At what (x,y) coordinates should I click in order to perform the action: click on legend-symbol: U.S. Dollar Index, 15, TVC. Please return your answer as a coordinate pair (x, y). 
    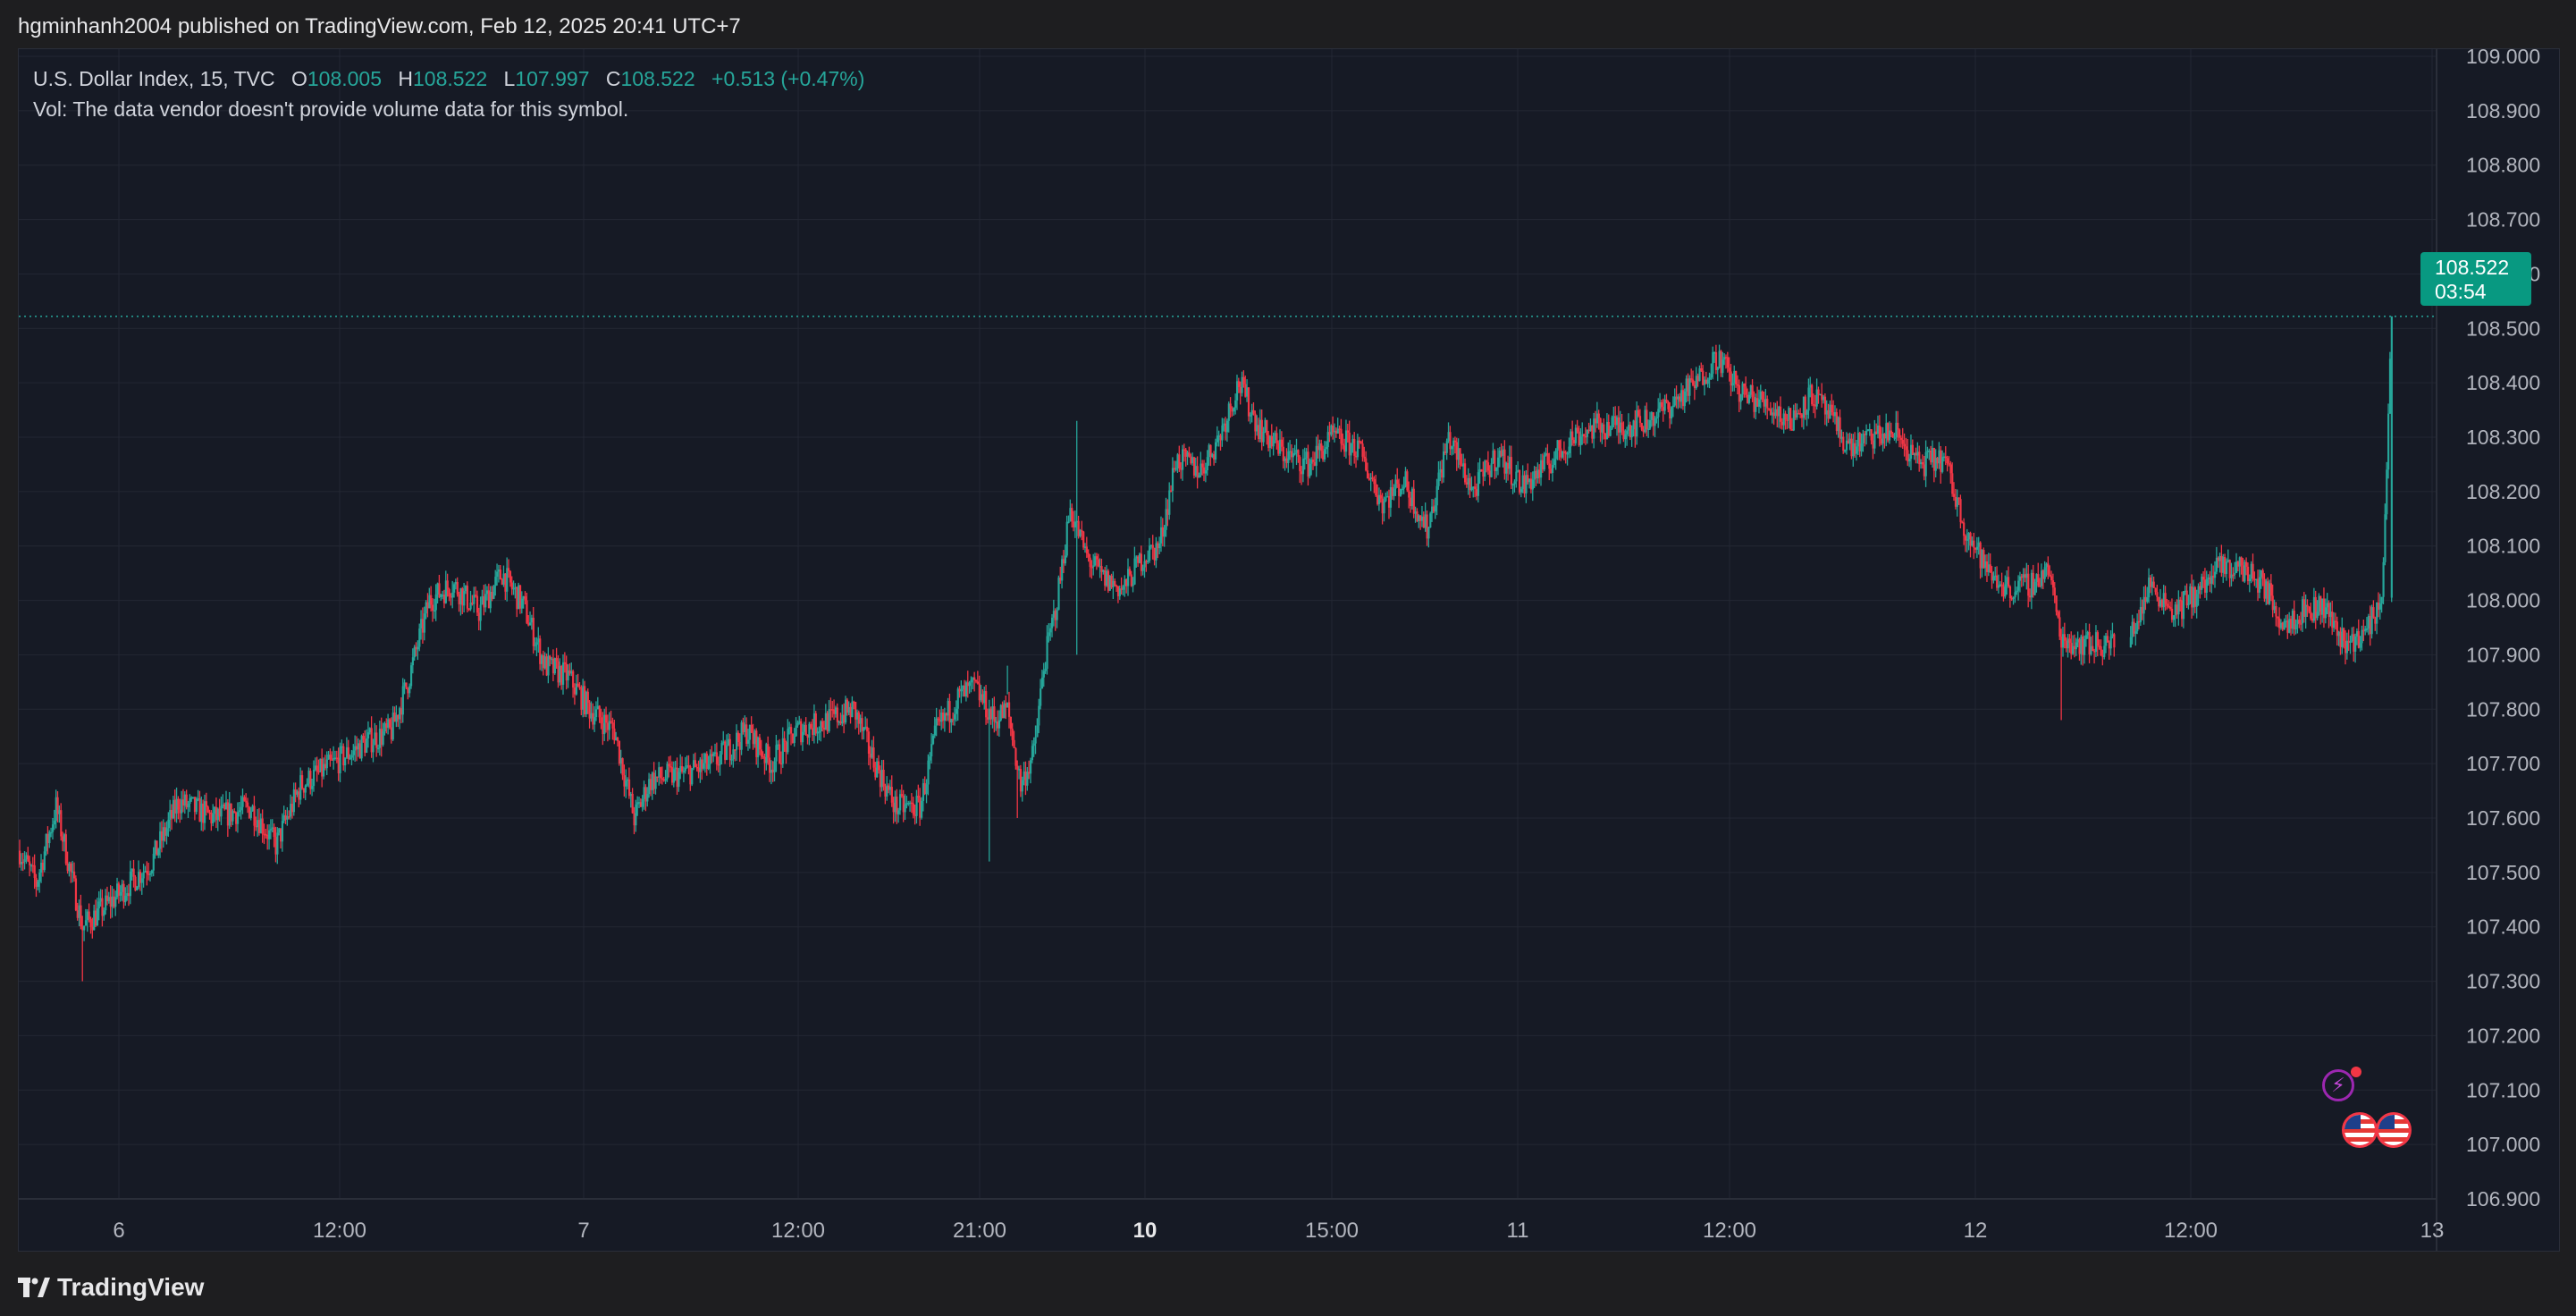
    Looking at the image, I should click on (154, 78).